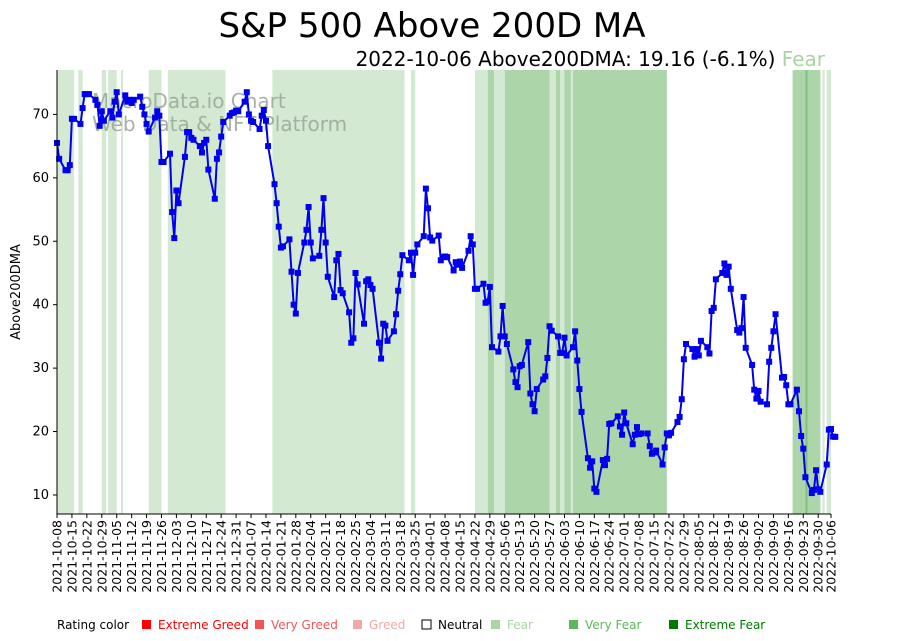 This screenshot has width=897, height=641. Describe the element at coordinates (385, 556) in the screenshot. I see `x-tick-label-22: 2022-03-11` at that location.